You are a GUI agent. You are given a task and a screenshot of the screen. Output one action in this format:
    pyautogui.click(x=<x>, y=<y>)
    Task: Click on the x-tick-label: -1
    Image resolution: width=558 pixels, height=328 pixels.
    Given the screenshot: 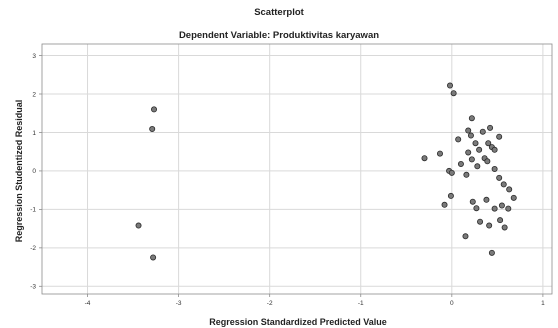 What is the action you would take?
    pyautogui.click(x=361, y=303)
    